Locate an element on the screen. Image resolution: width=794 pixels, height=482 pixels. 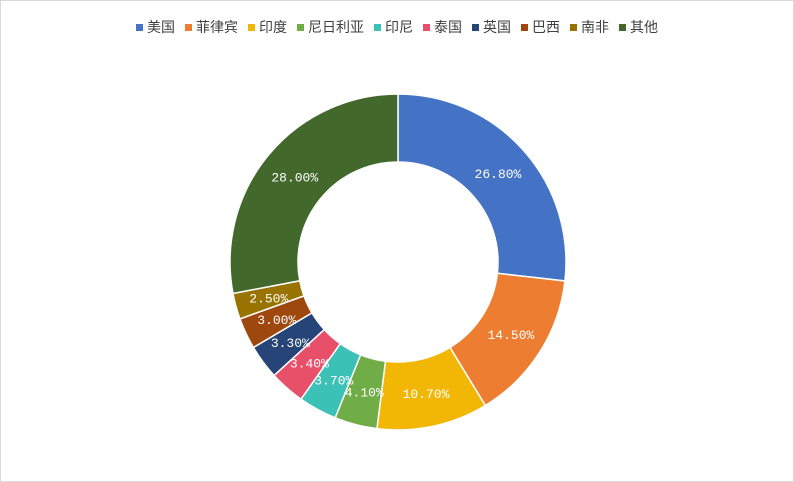
data-label: 26.80% is located at coordinates (498, 174).